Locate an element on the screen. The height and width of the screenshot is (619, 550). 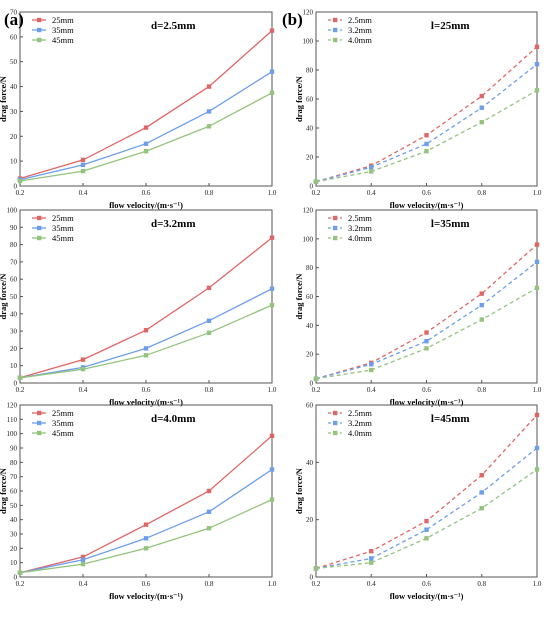
legend-label: 45mm is located at coordinates (63, 238).